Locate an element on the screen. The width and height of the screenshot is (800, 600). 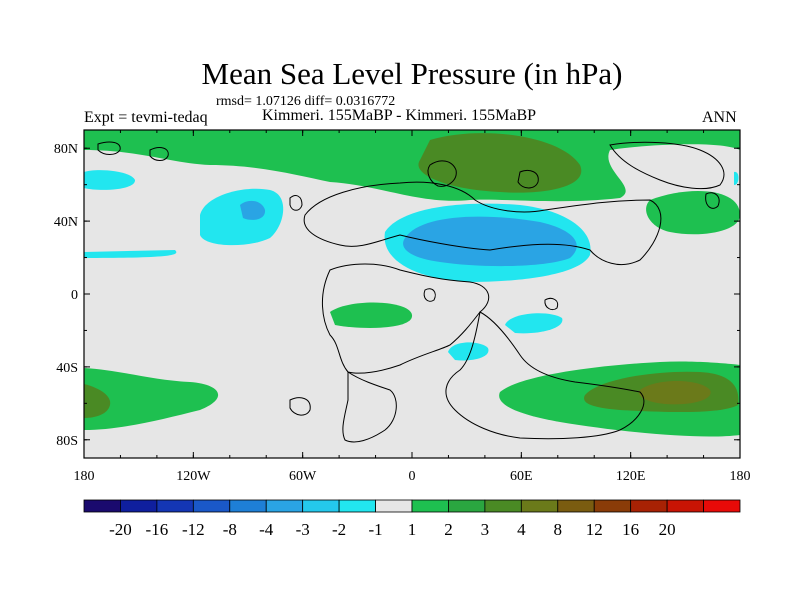
colorbar-label: -4 is located at coordinates (266, 529).